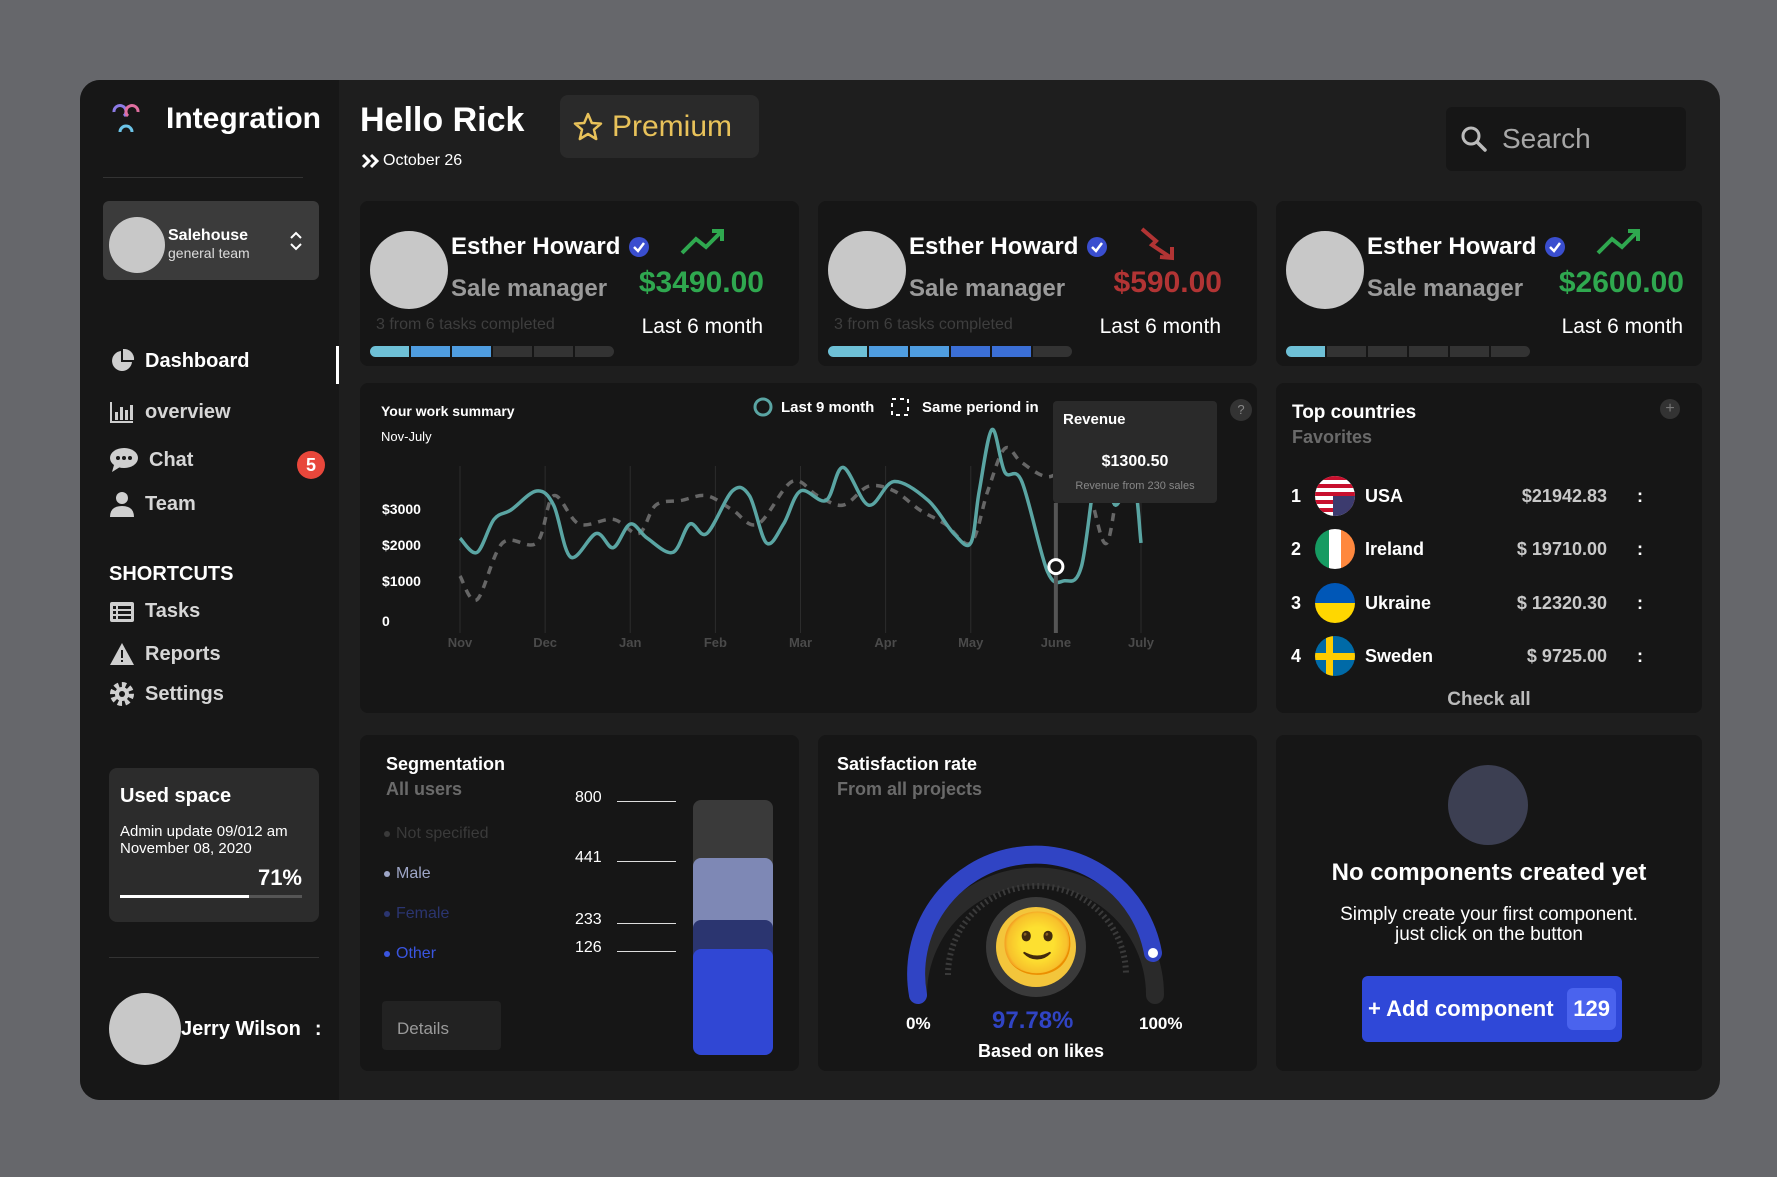  Describe the element at coordinates (176, 796) in the screenshot. I see `used-space-title: Used space` at that location.